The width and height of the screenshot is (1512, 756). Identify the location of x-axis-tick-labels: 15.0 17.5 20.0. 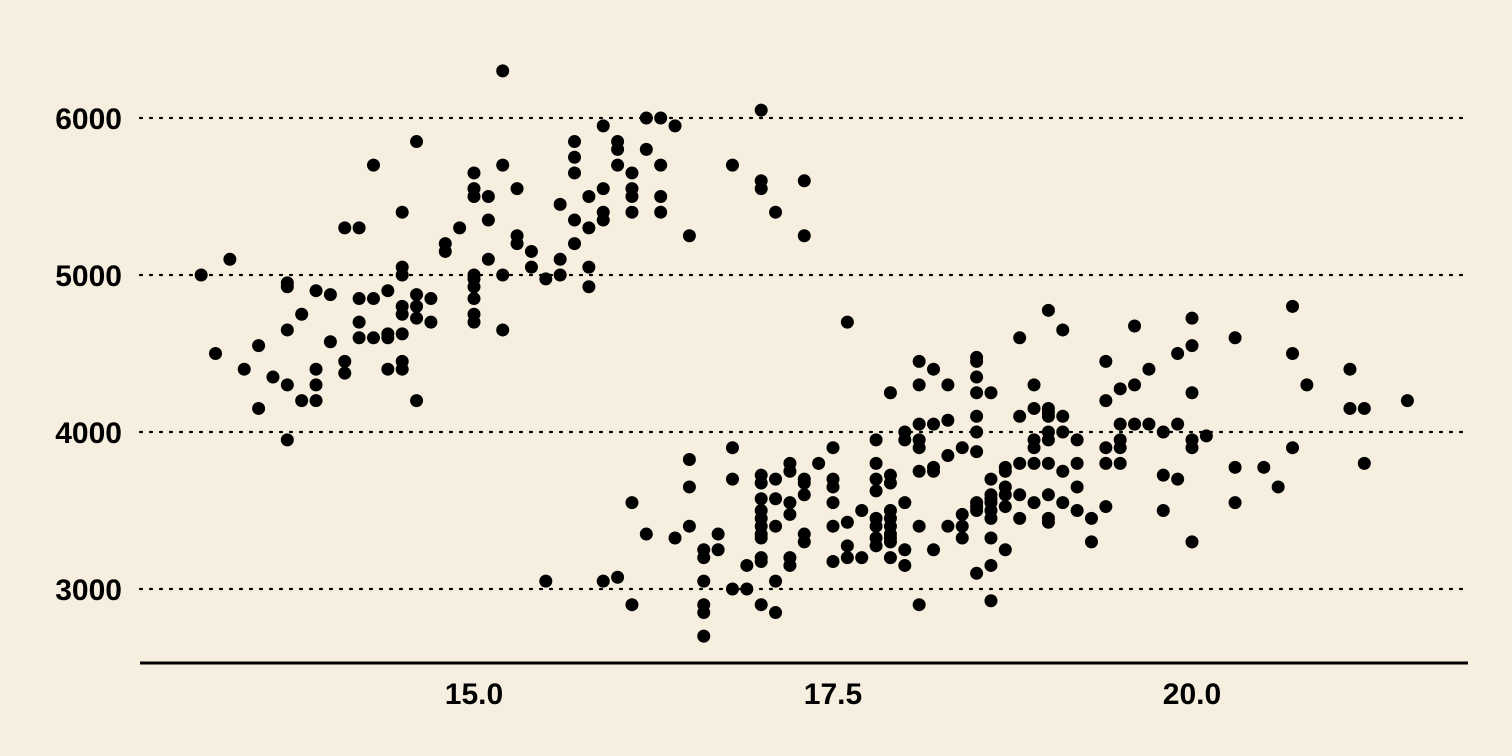
(833, 694).